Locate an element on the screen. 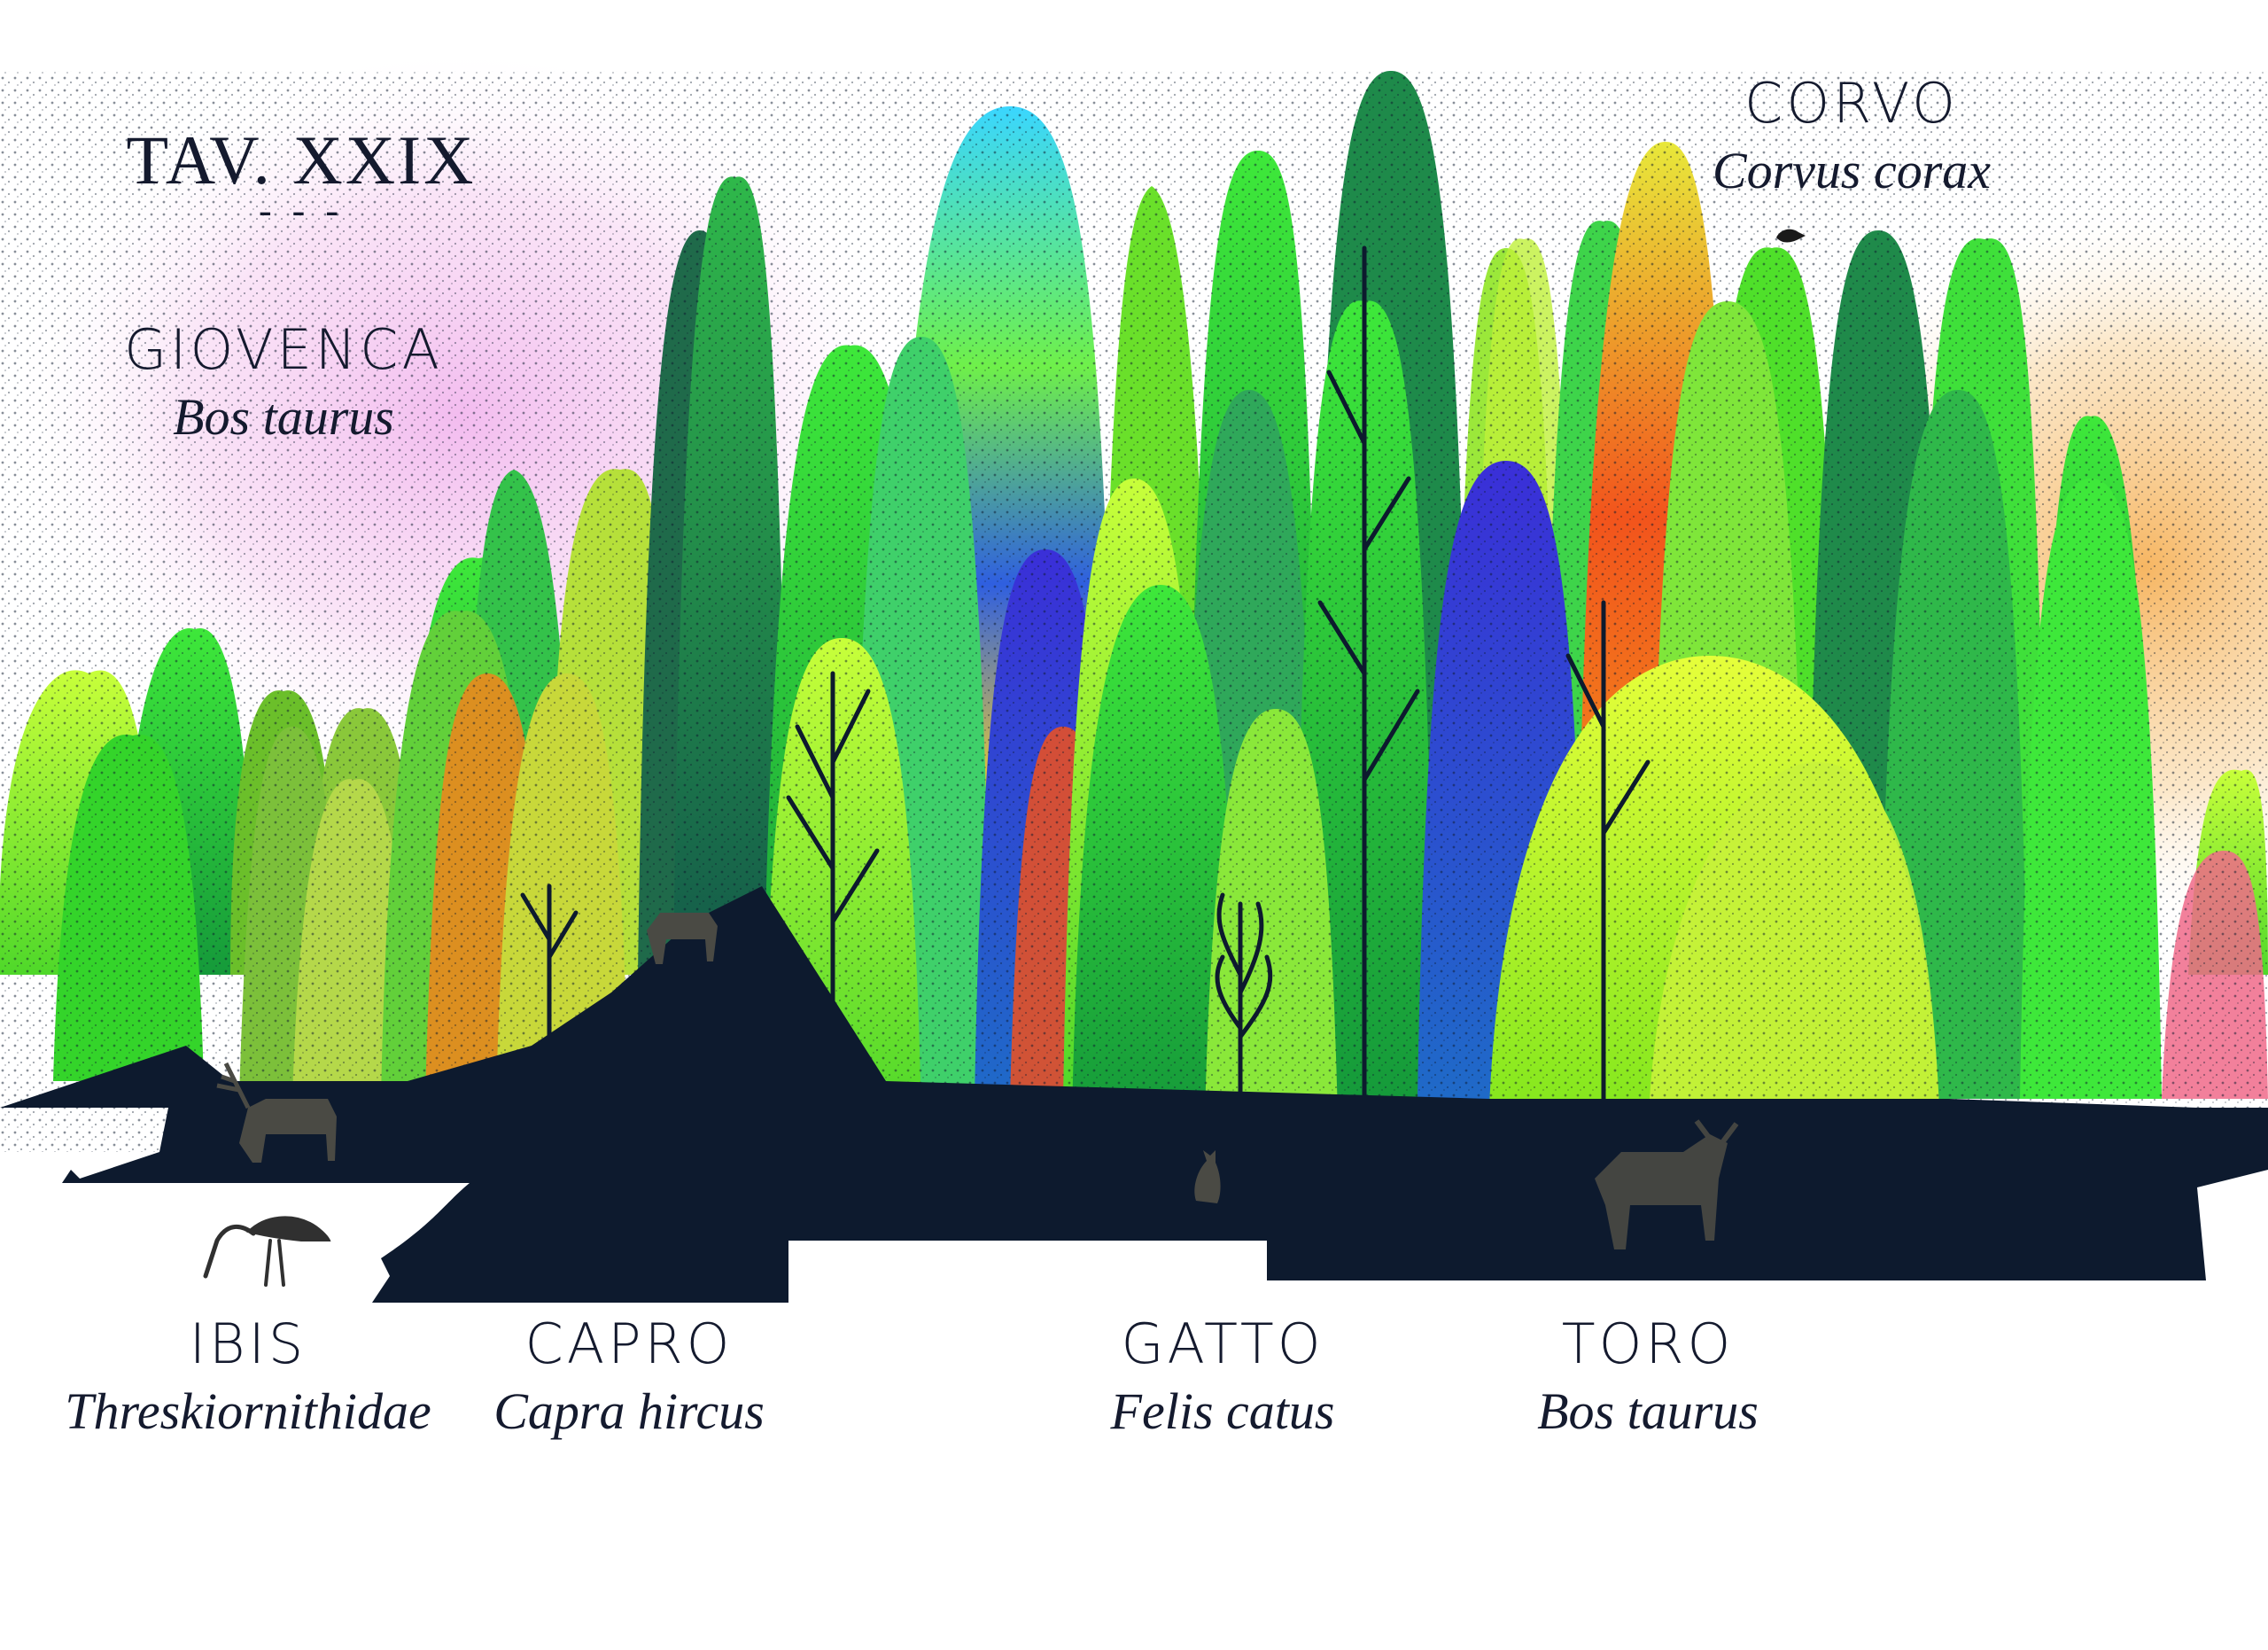 The width and height of the screenshot is (2268, 1650). label-gatto: GATTO Felis catus is located at coordinates (1222, 1376).